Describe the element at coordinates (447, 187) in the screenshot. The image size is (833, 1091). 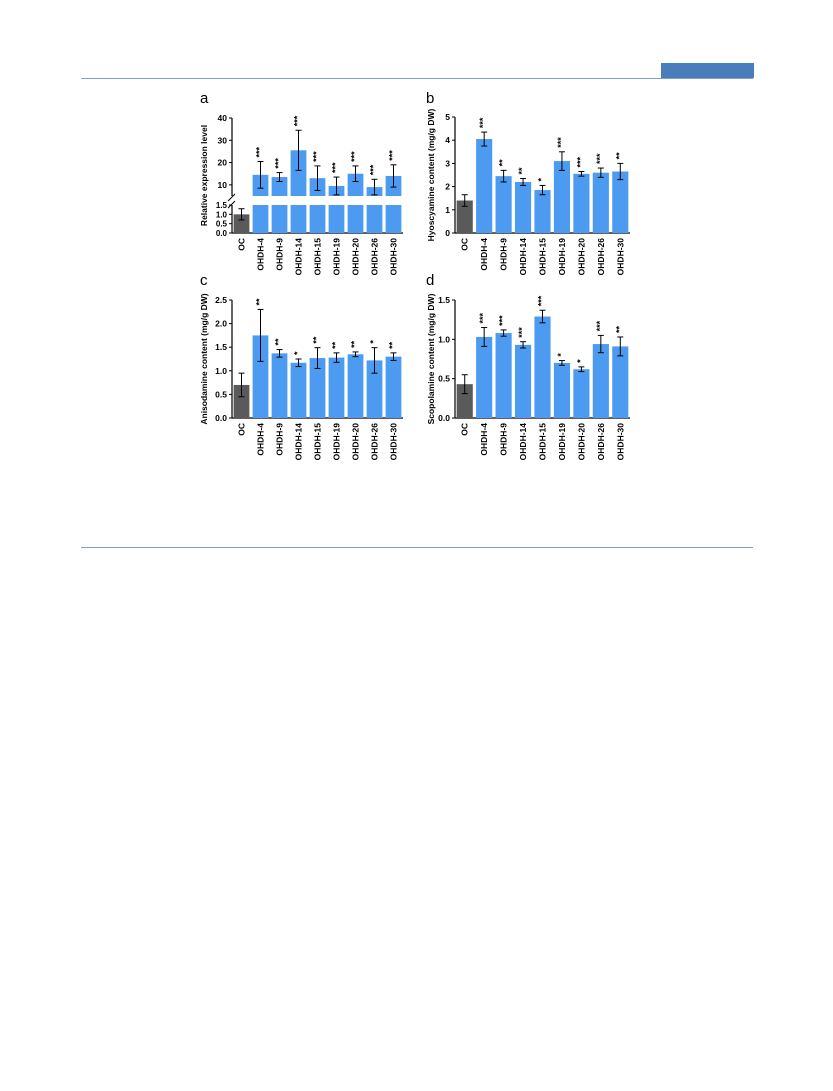
I see `y-tick-label: 2` at that location.